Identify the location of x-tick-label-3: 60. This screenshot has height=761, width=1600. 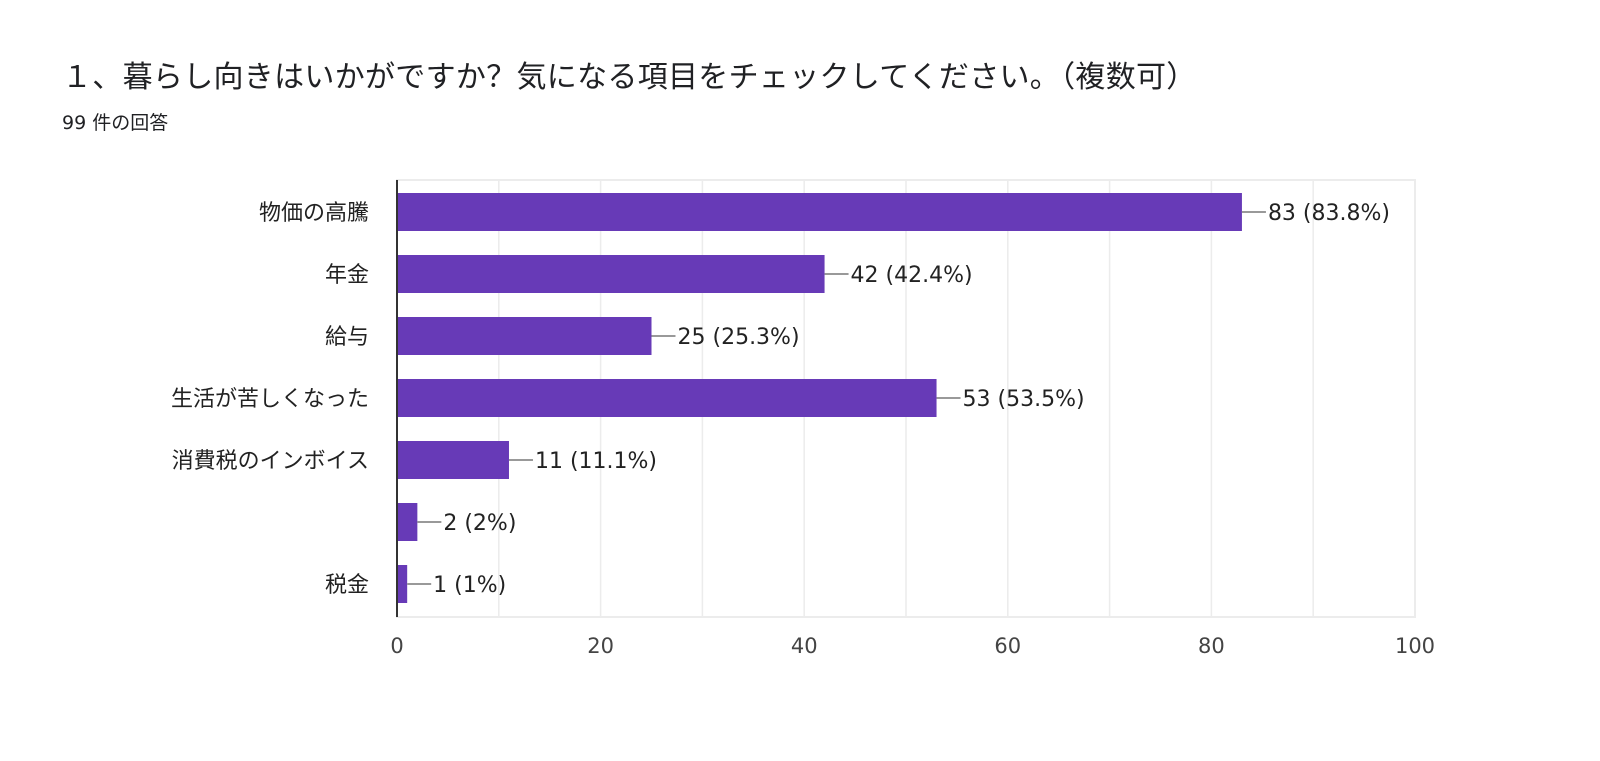
(1007, 646).